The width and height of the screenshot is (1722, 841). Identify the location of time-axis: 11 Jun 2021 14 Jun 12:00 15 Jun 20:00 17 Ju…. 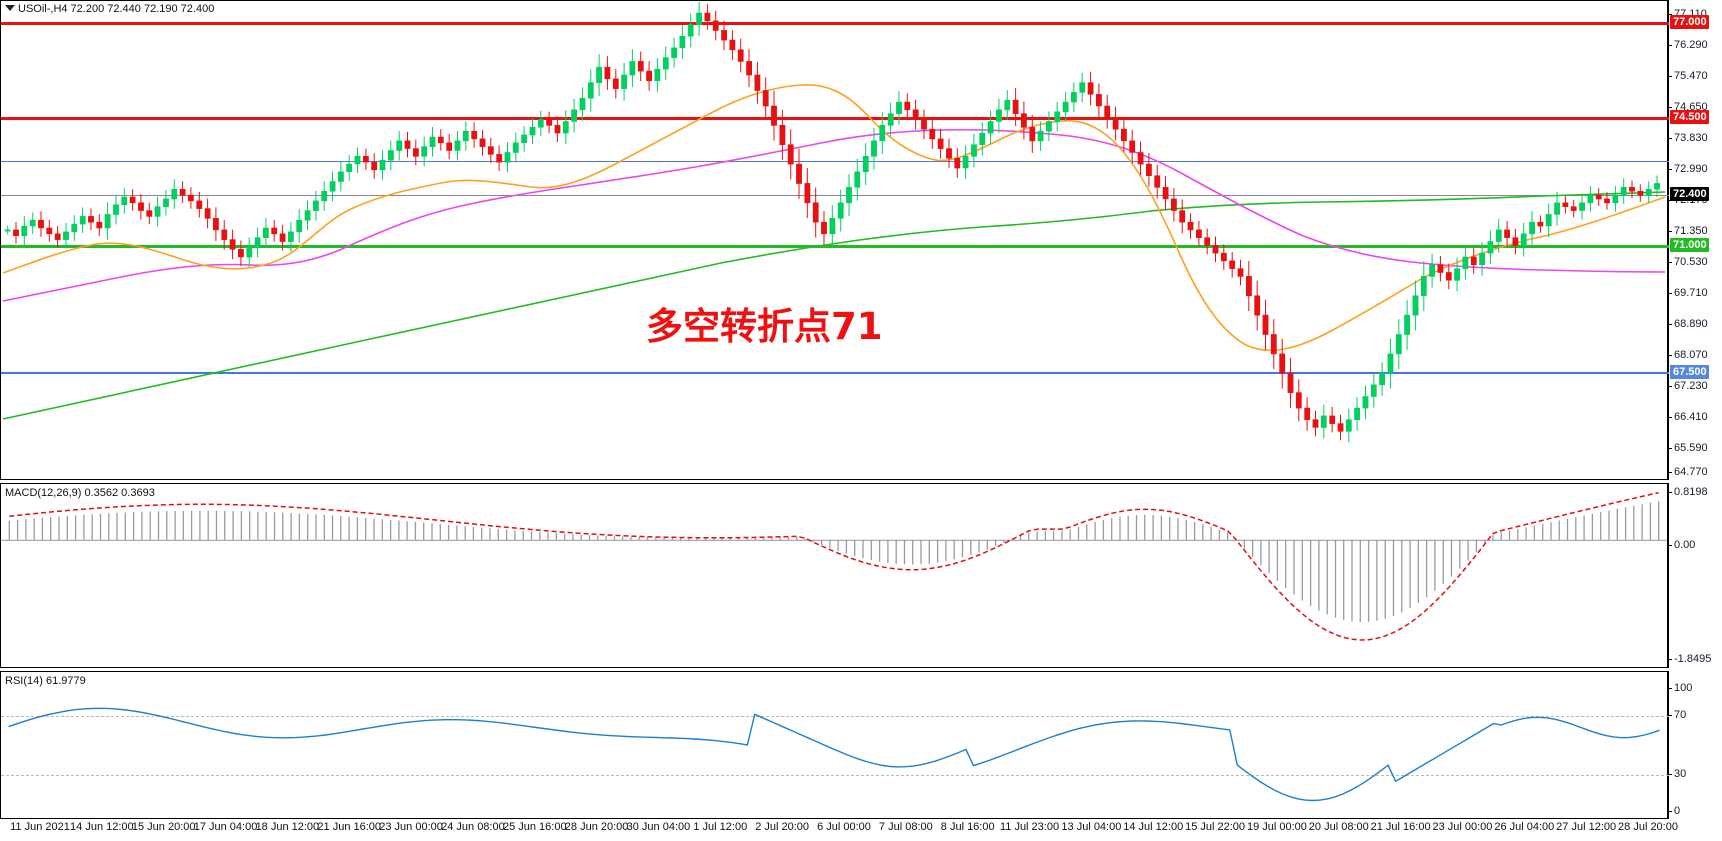
(861, 830).